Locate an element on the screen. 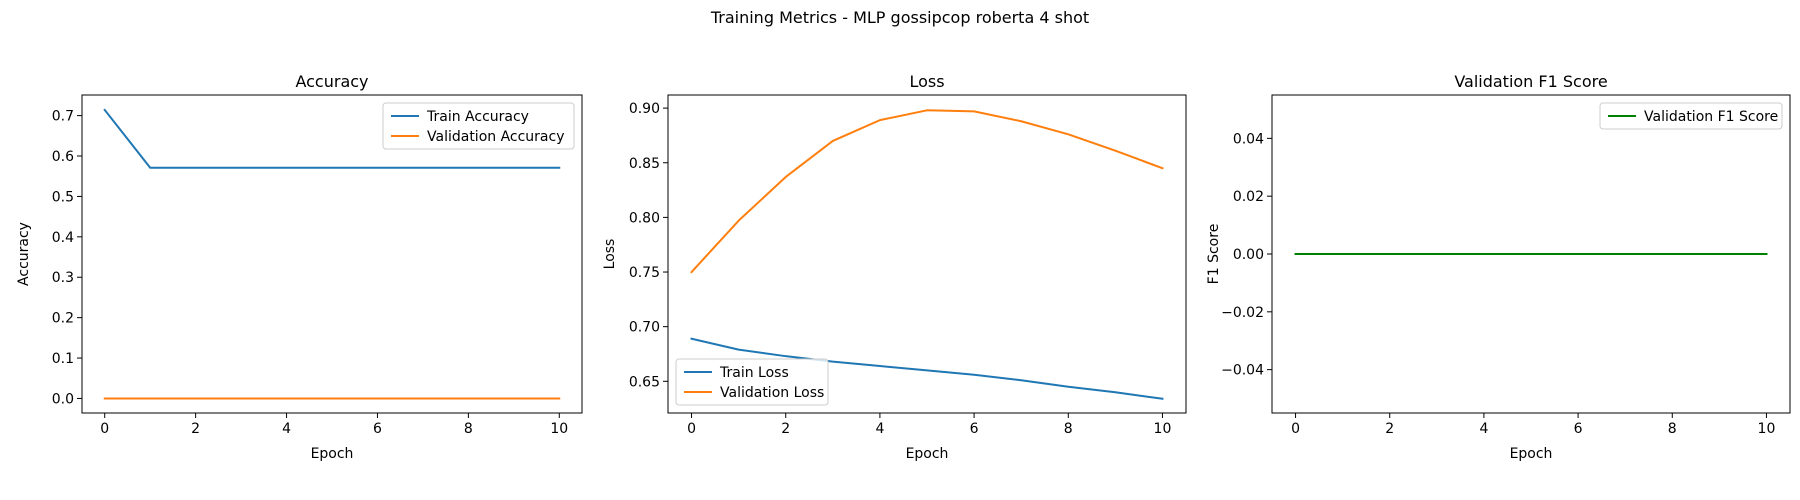  legend-label: Train Loss is located at coordinates (754, 373).